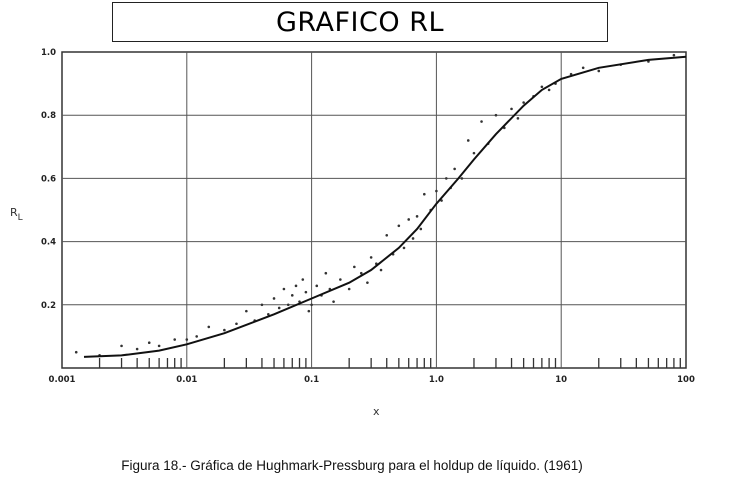  What do you see at coordinates (48, 243) in the screenshot?
I see `y-tick-label: 0.4` at bounding box center [48, 243].